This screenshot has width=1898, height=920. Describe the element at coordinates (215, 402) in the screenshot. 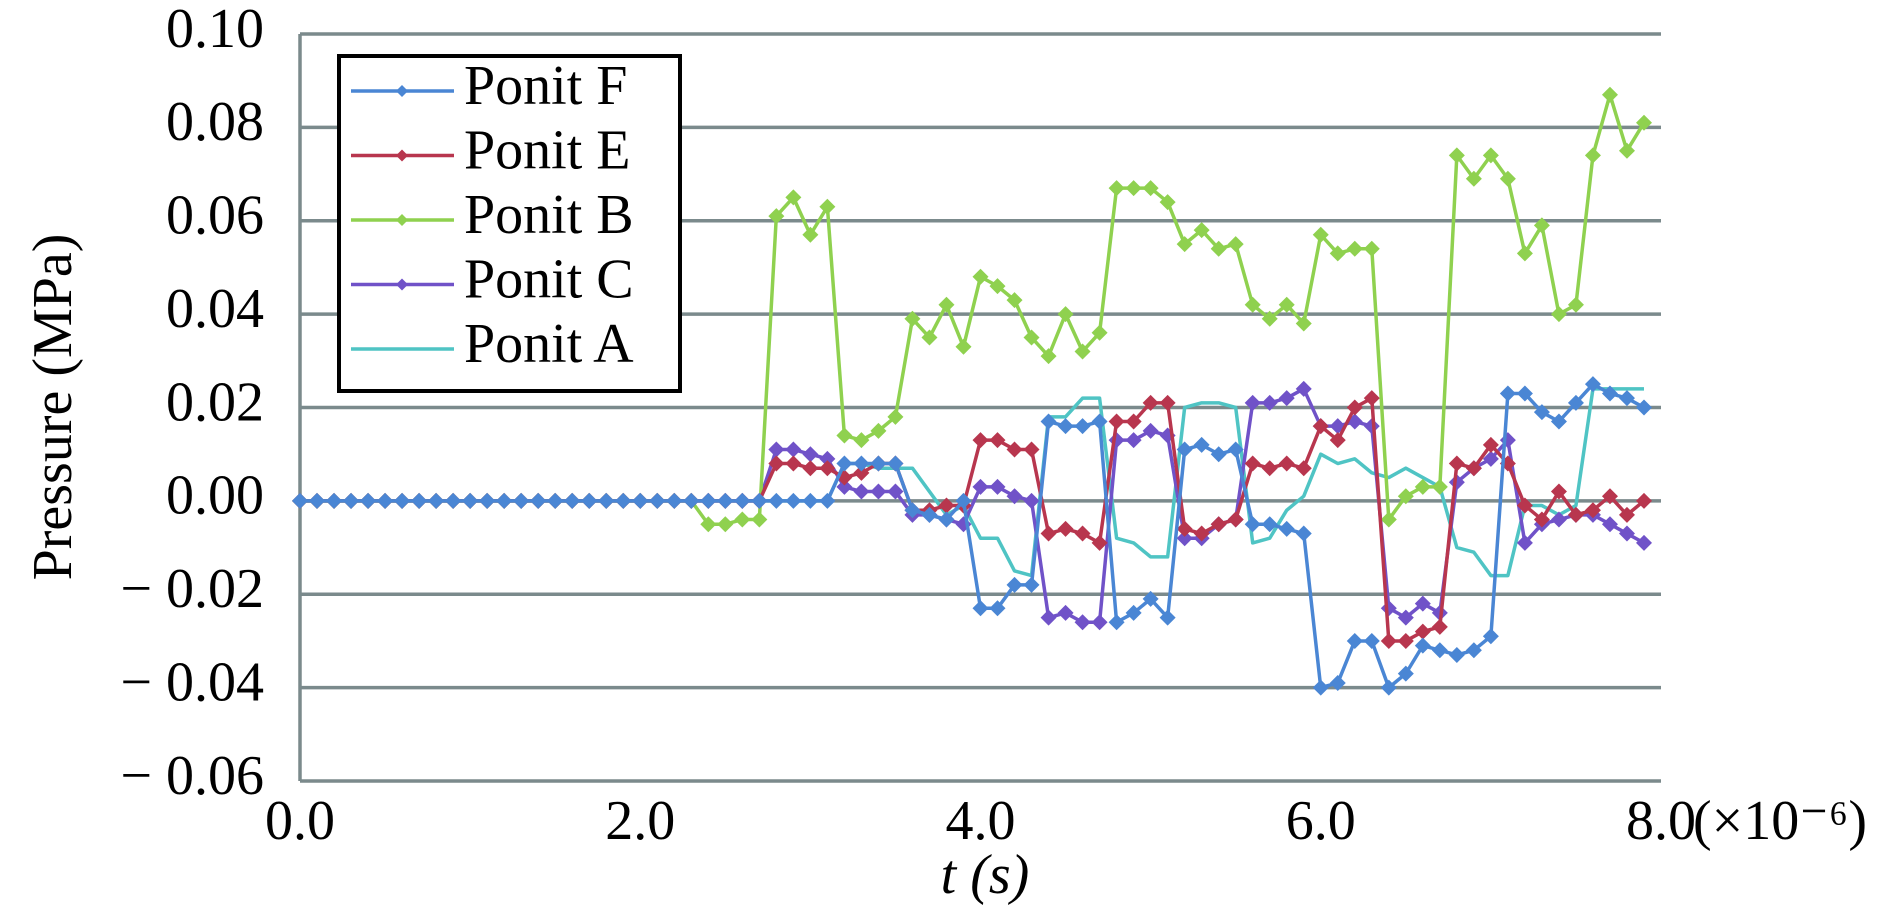

I see `y-tick-label: 0.02` at that location.